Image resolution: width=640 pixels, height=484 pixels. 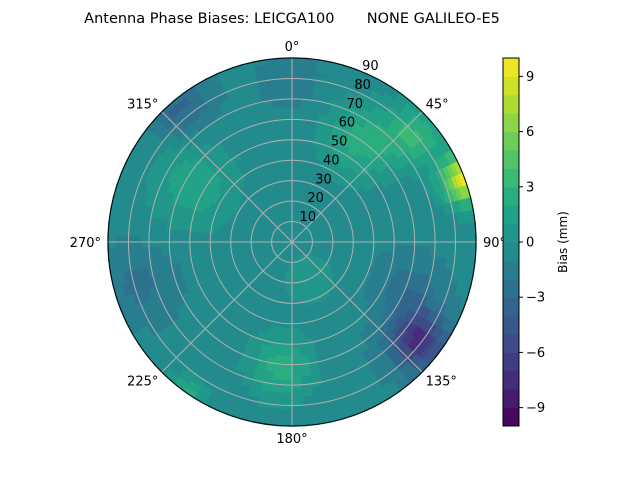 I want to click on radial-tick-label: 10, so click(x=308, y=217).